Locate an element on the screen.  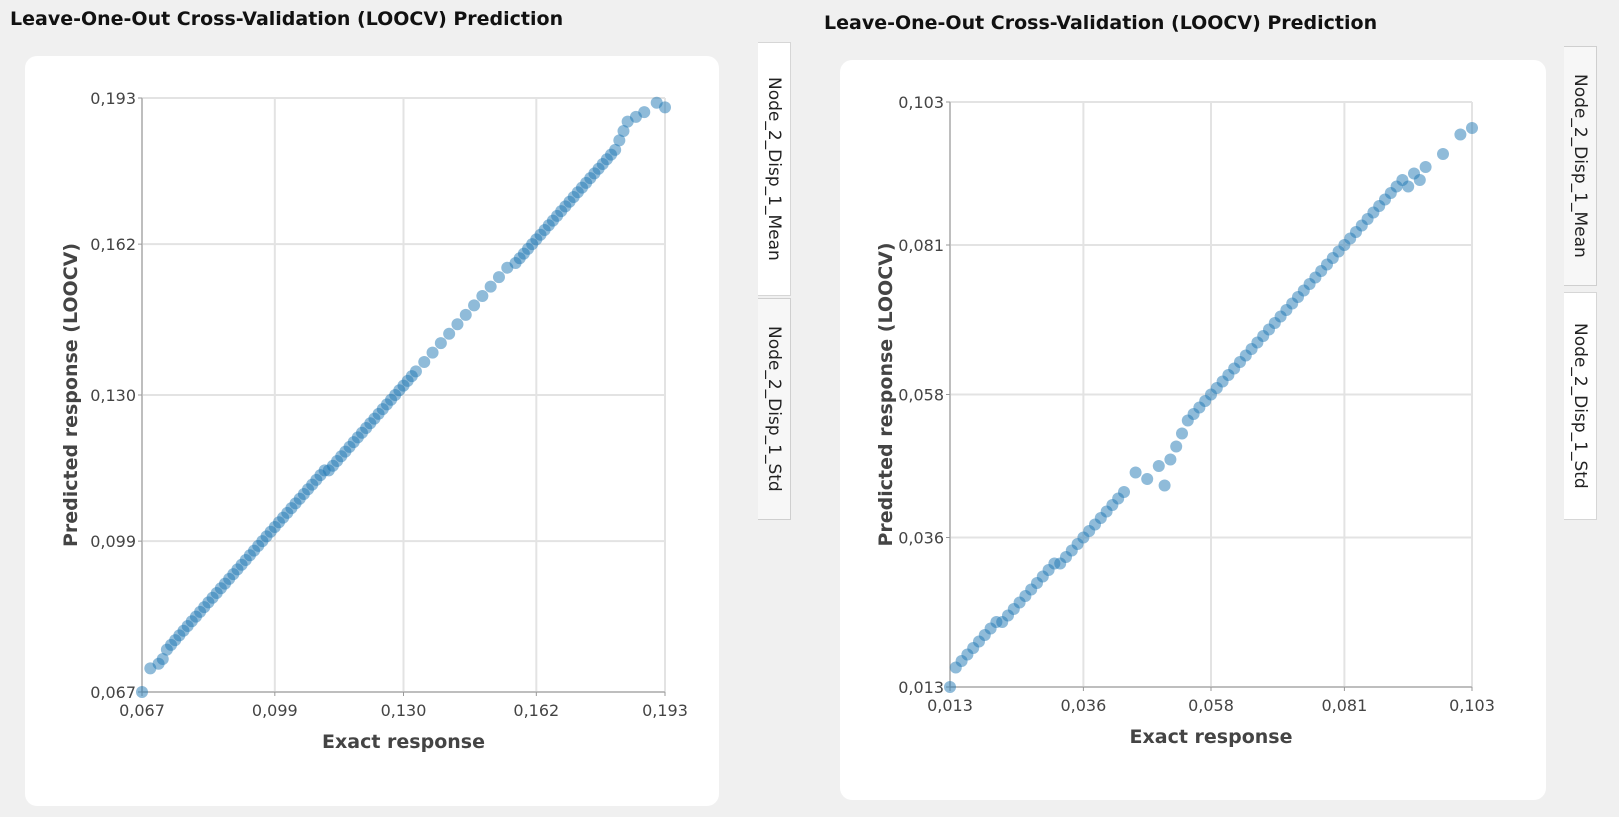
x-tick-label: 0,067 is located at coordinates (142, 710).